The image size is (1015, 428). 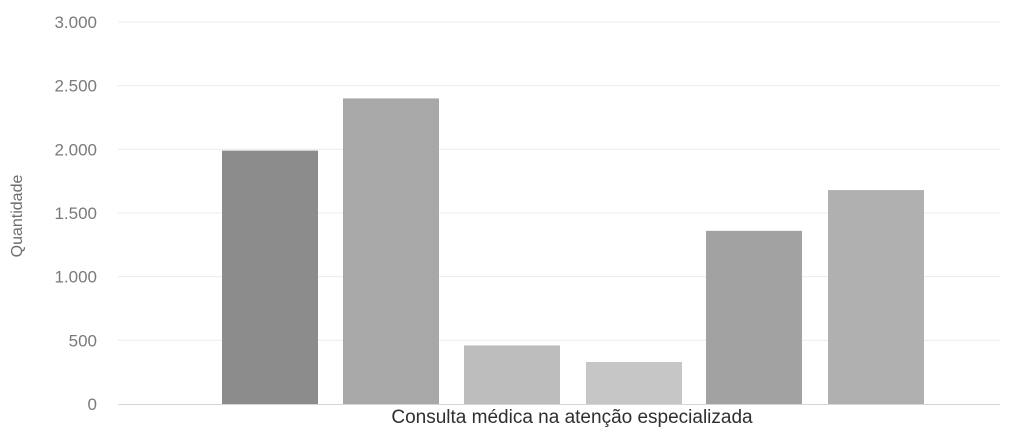 I want to click on category-label: Consulta médica na atenção especializada, so click(x=572, y=417).